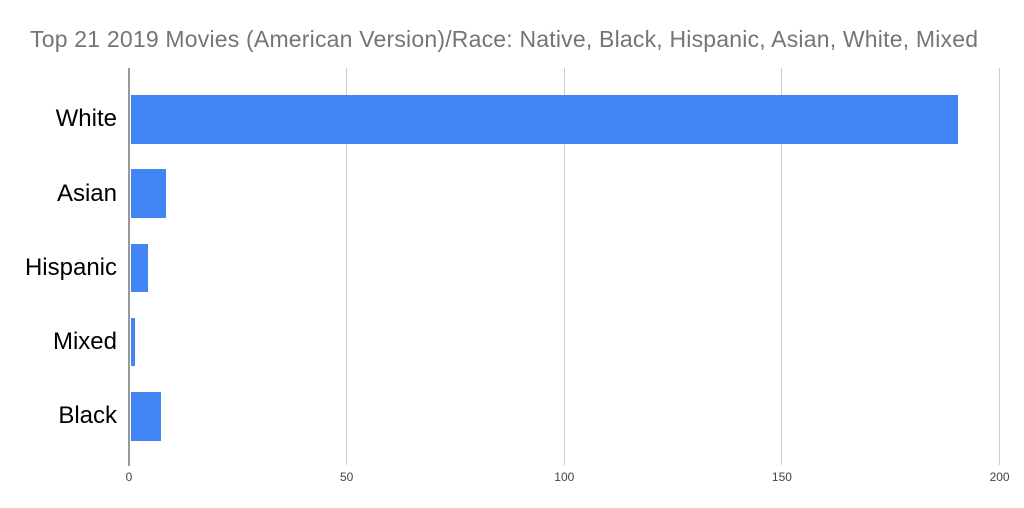 Image resolution: width=1024 pixels, height=508 pixels. I want to click on x-tick-label-0: 0, so click(129, 477).